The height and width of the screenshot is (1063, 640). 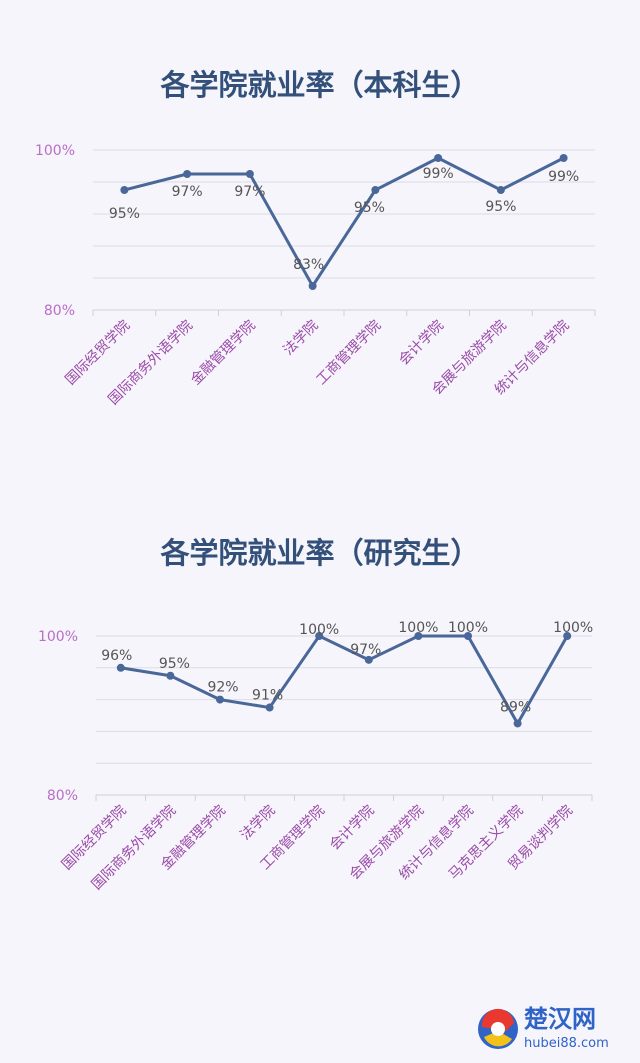 I want to click on data-label: 92%, so click(x=222, y=688).